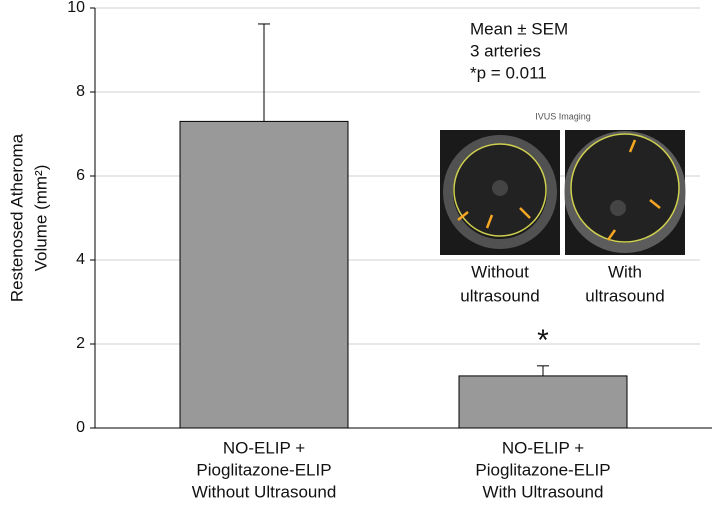 The width and height of the screenshot is (714, 506). What do you see at coordinates (80, 343) in the screenshot?
I see `y-tick-label: 2` at bounding box center [80, 343].